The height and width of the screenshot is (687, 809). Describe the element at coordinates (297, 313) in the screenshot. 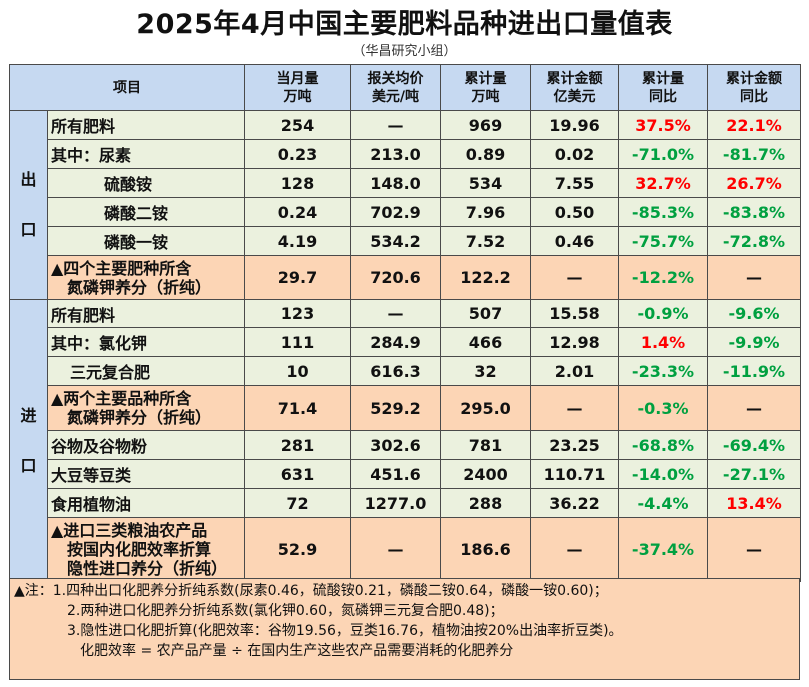

I see `cell-monthly: 123` at that location.